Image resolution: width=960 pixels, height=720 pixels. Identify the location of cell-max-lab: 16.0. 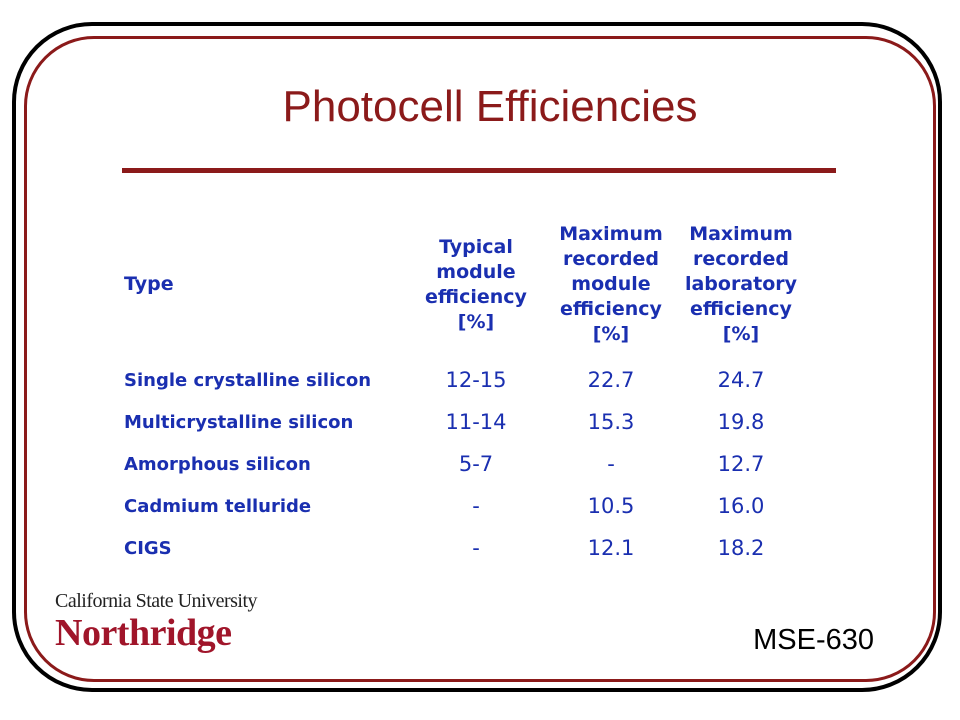
(741, 506).